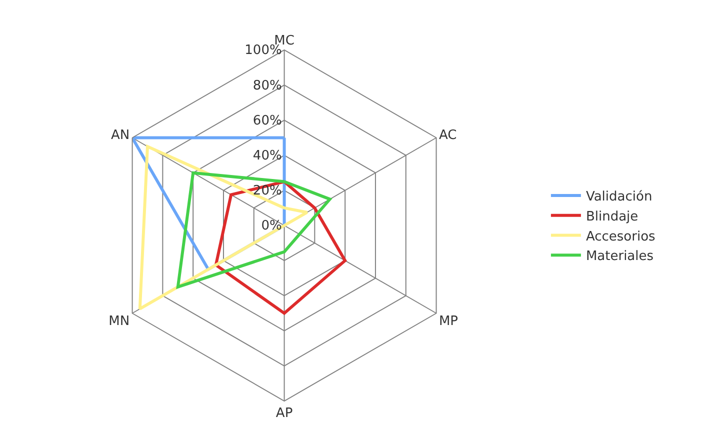 The image size is (723, 441). I want to click on y-tick-label: 20%, so click(267, 191).